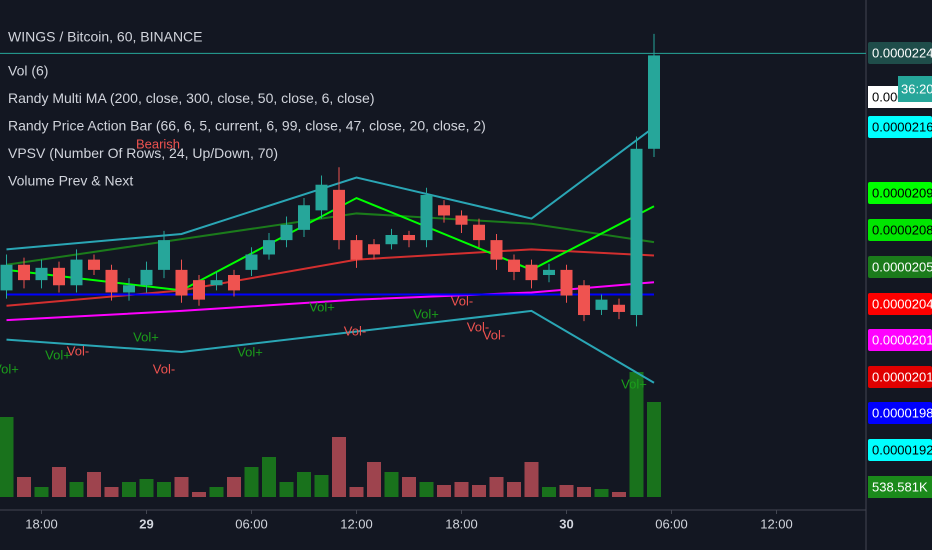  I want to click on countdown-box, so click(915, 89).